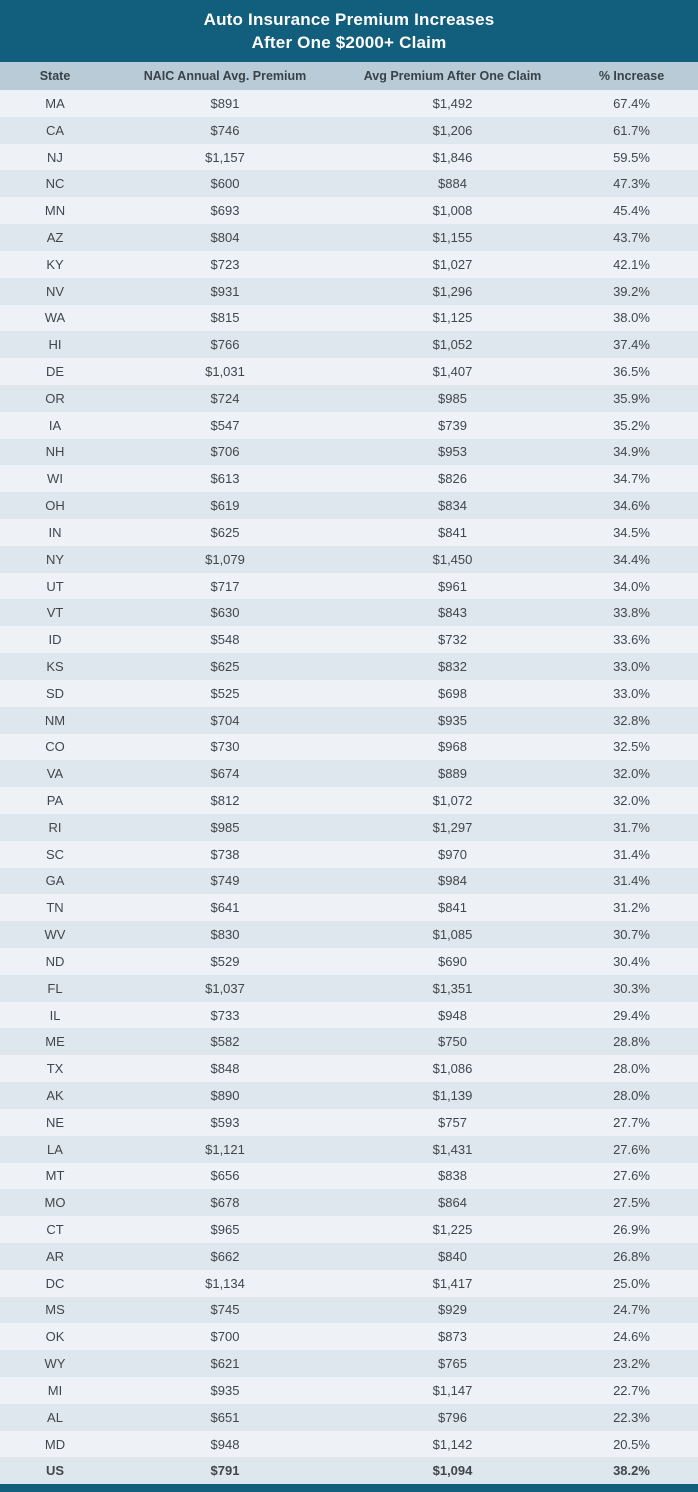 The height and width of the screenshot is (1492, 698). I want to click on table-row: SD $525 $698 33.0%, so click(349, 693).